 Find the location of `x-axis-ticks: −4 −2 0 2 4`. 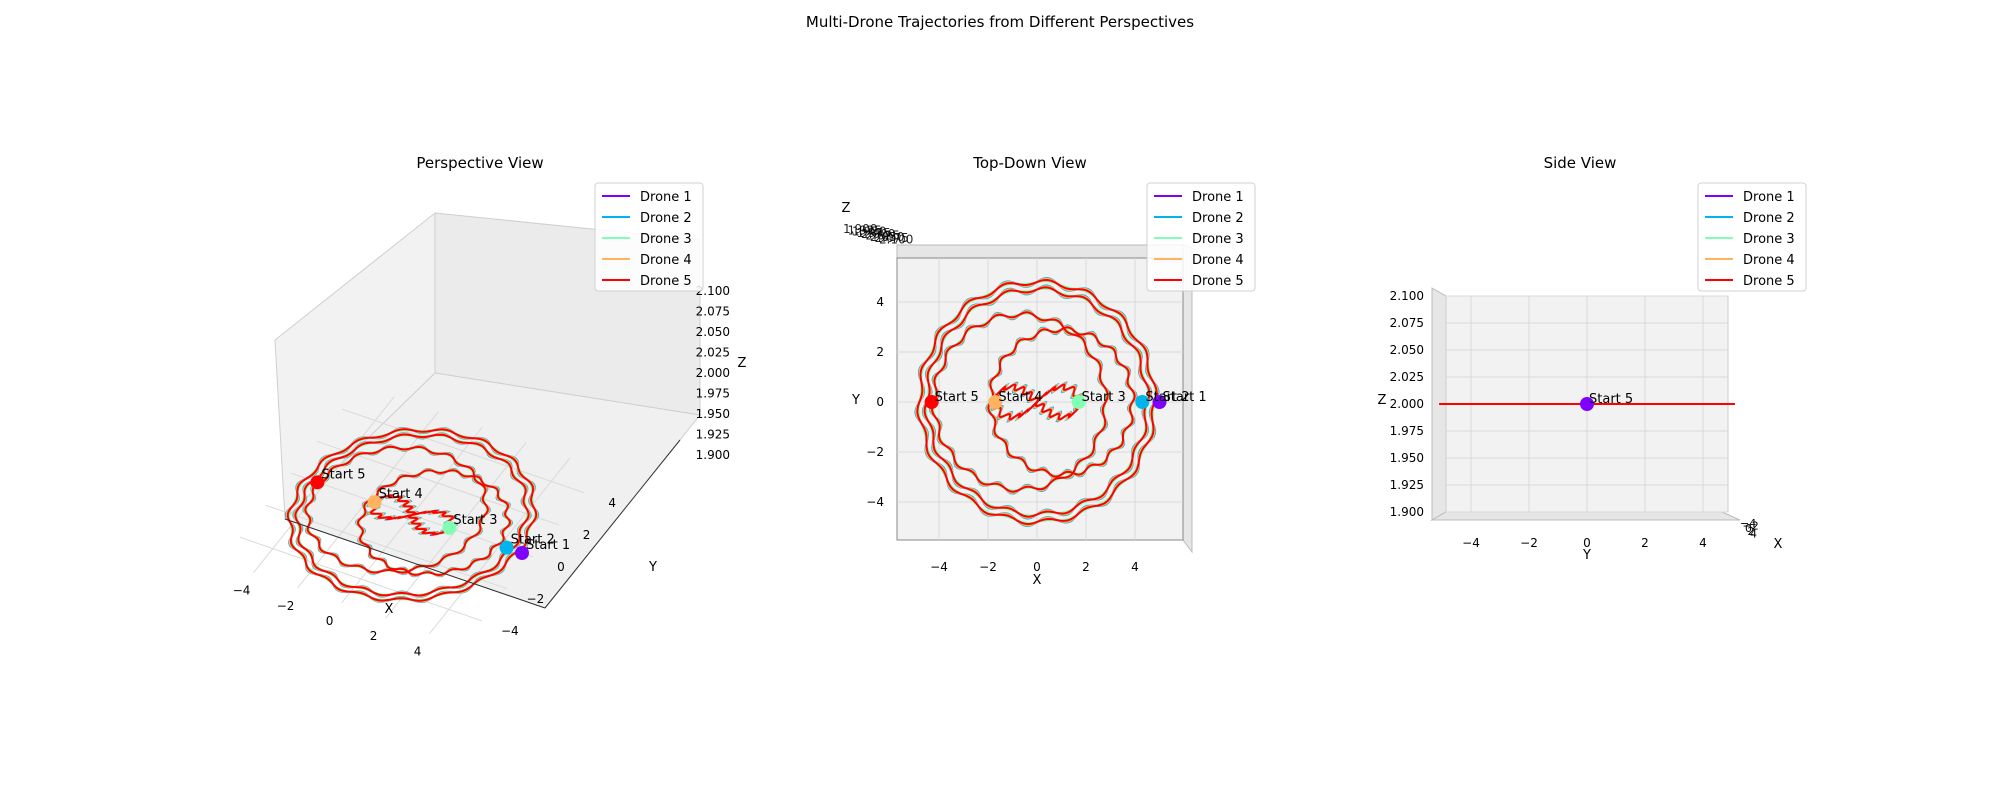

x-axis-ticks: −4 −2 0 2 4 is located at coordinates (327, 621).